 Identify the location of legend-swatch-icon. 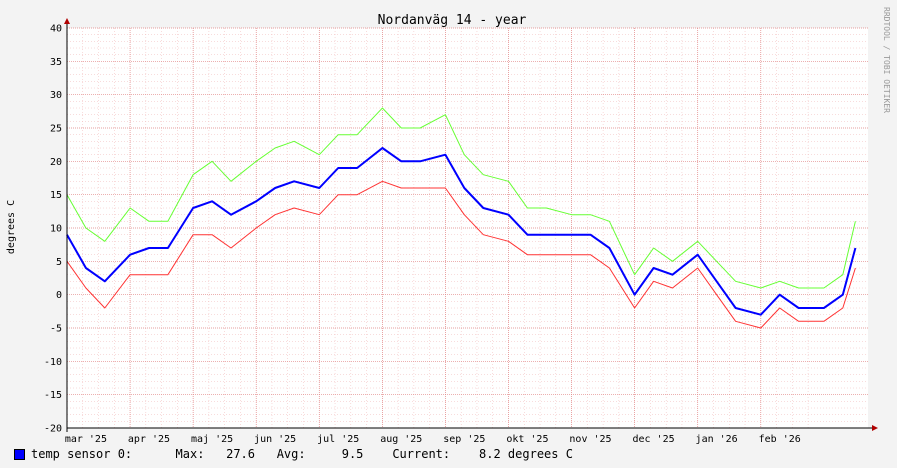
(19, 454).